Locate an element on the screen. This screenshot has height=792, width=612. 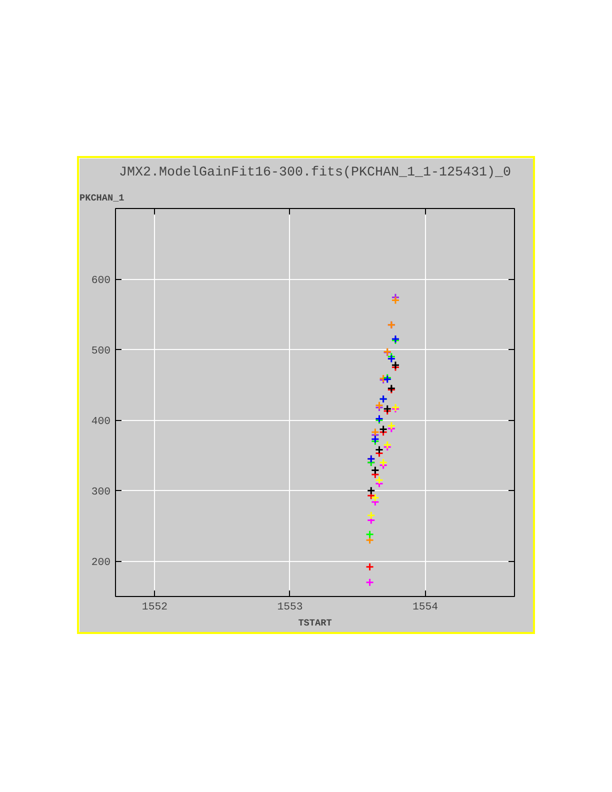
x-tick-label: 1554 is located at coordinates (425, 608).